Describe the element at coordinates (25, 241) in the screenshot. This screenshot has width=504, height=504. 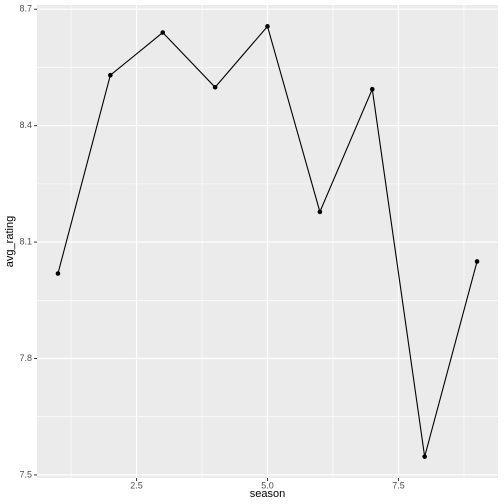
I see `y-tick-label: 8.1` at that location.